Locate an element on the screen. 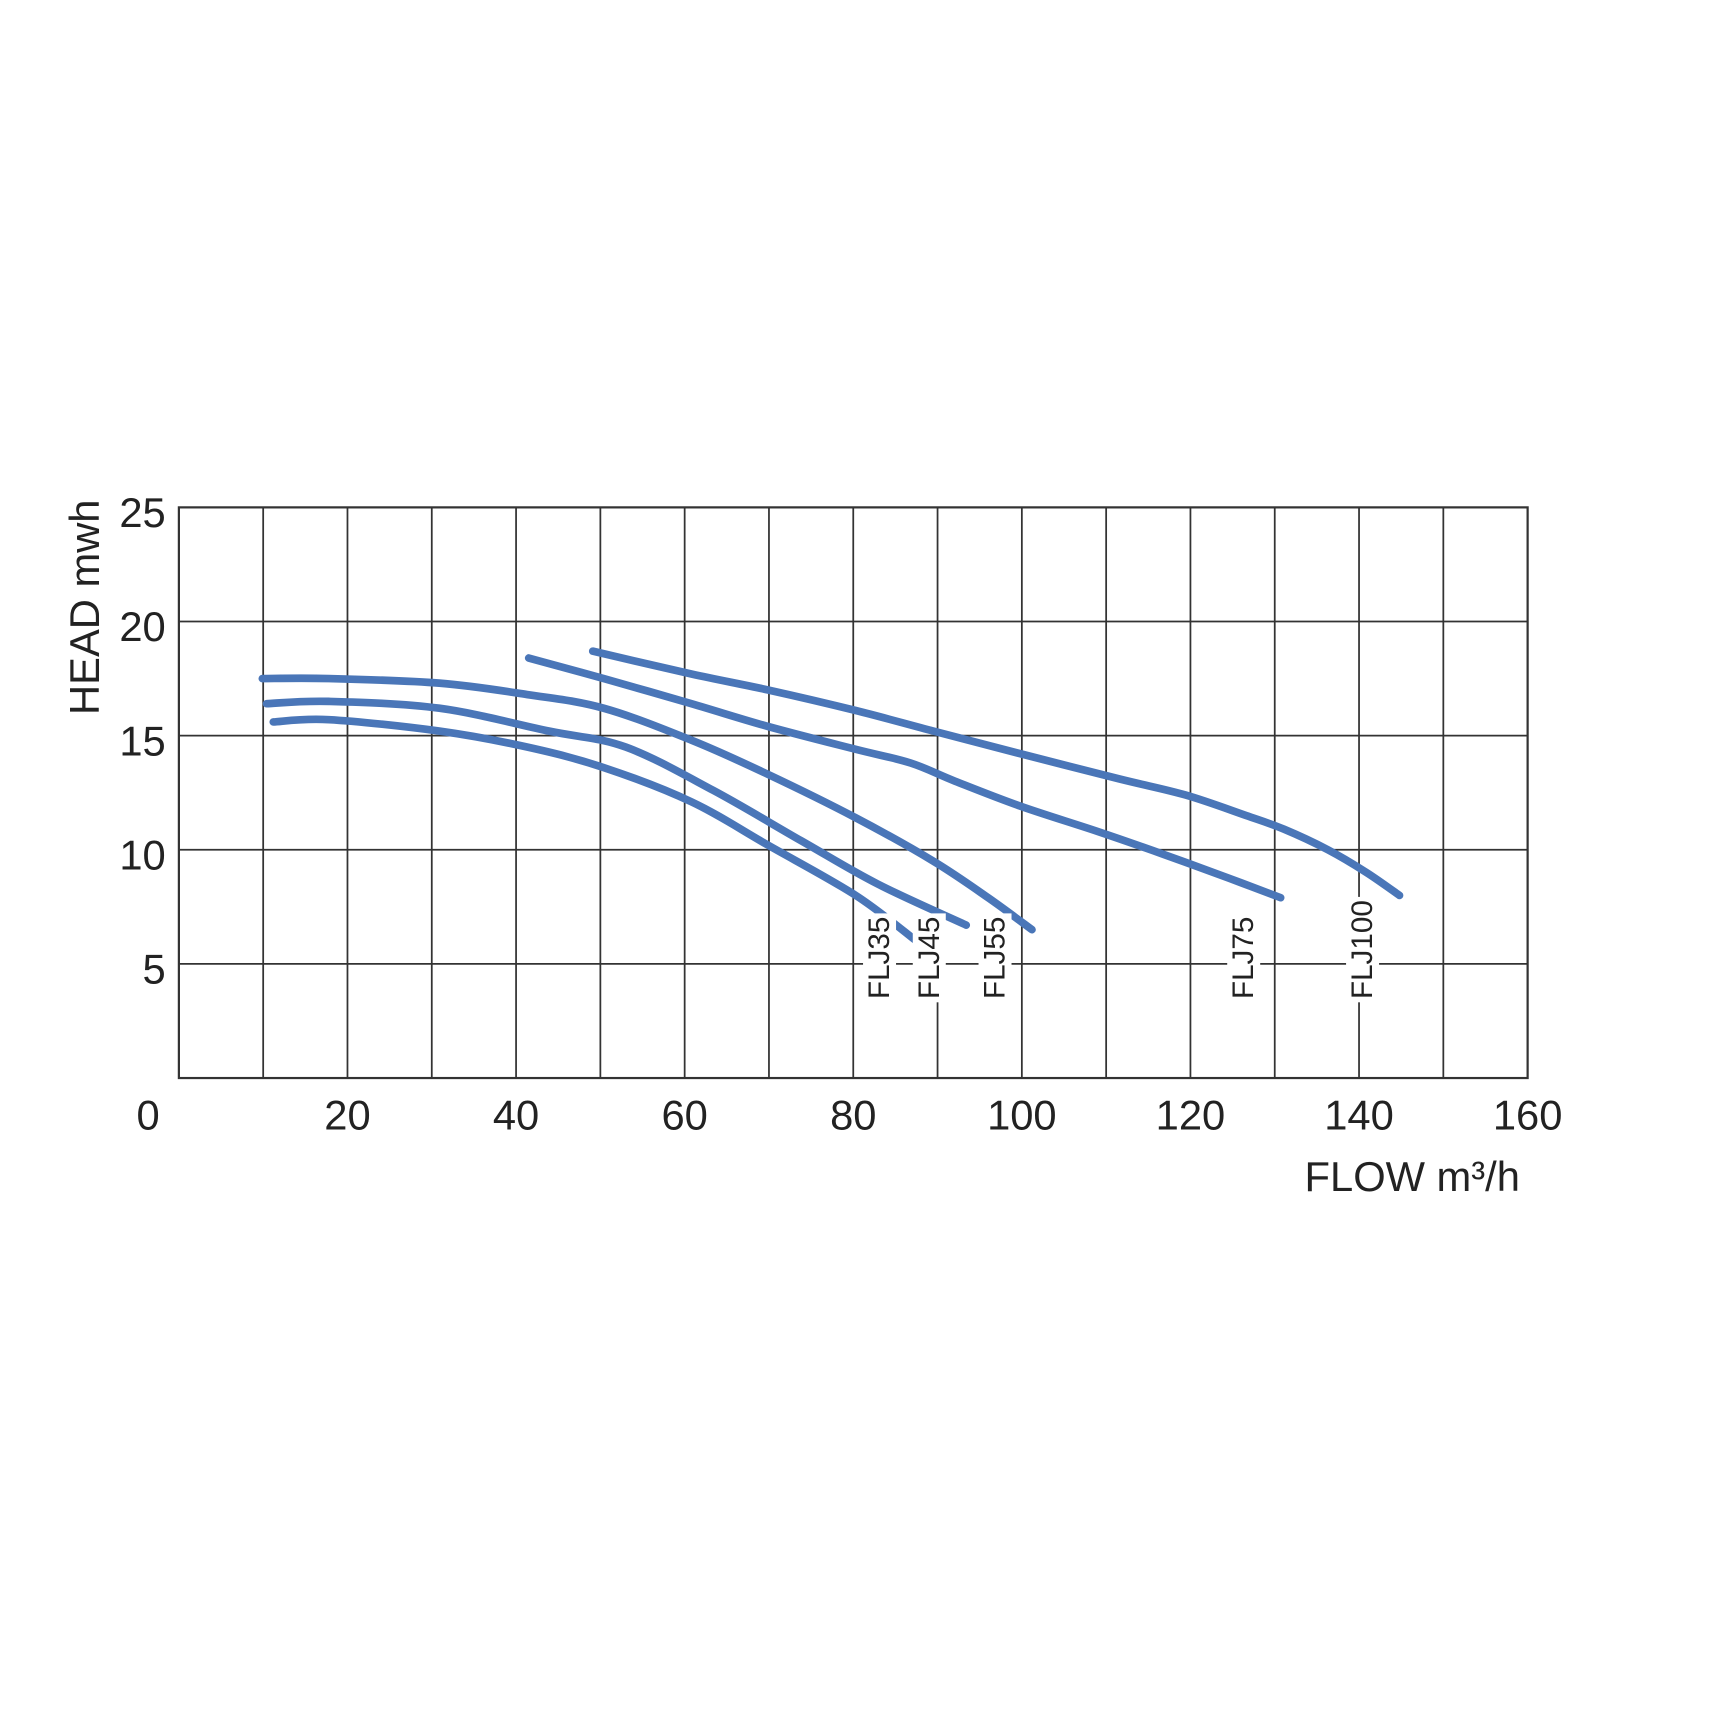 Image resolution: width=1712 pixels, height=1716 pixels. y-tick-label: 25 is located at coordinates (142, 512).